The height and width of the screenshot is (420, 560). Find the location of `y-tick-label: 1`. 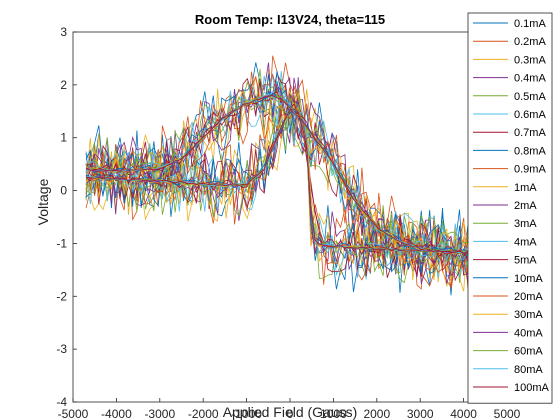

y-tick-label: 1 is located at coordinates (63, 138).